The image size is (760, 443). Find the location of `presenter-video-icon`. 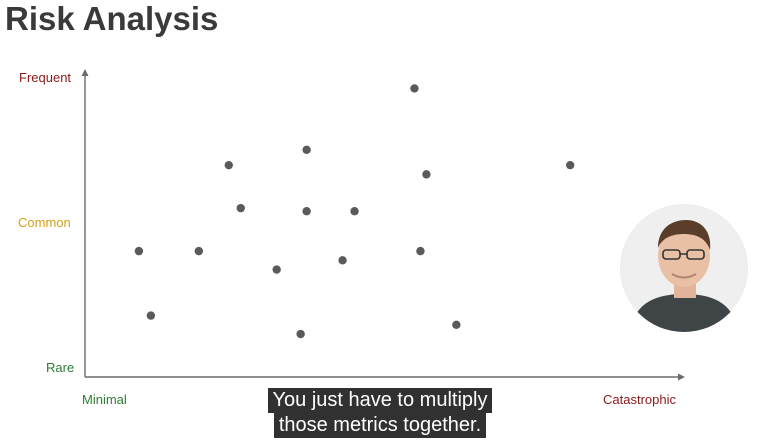

presenter-video-icon is located at coordinates (684, 268).